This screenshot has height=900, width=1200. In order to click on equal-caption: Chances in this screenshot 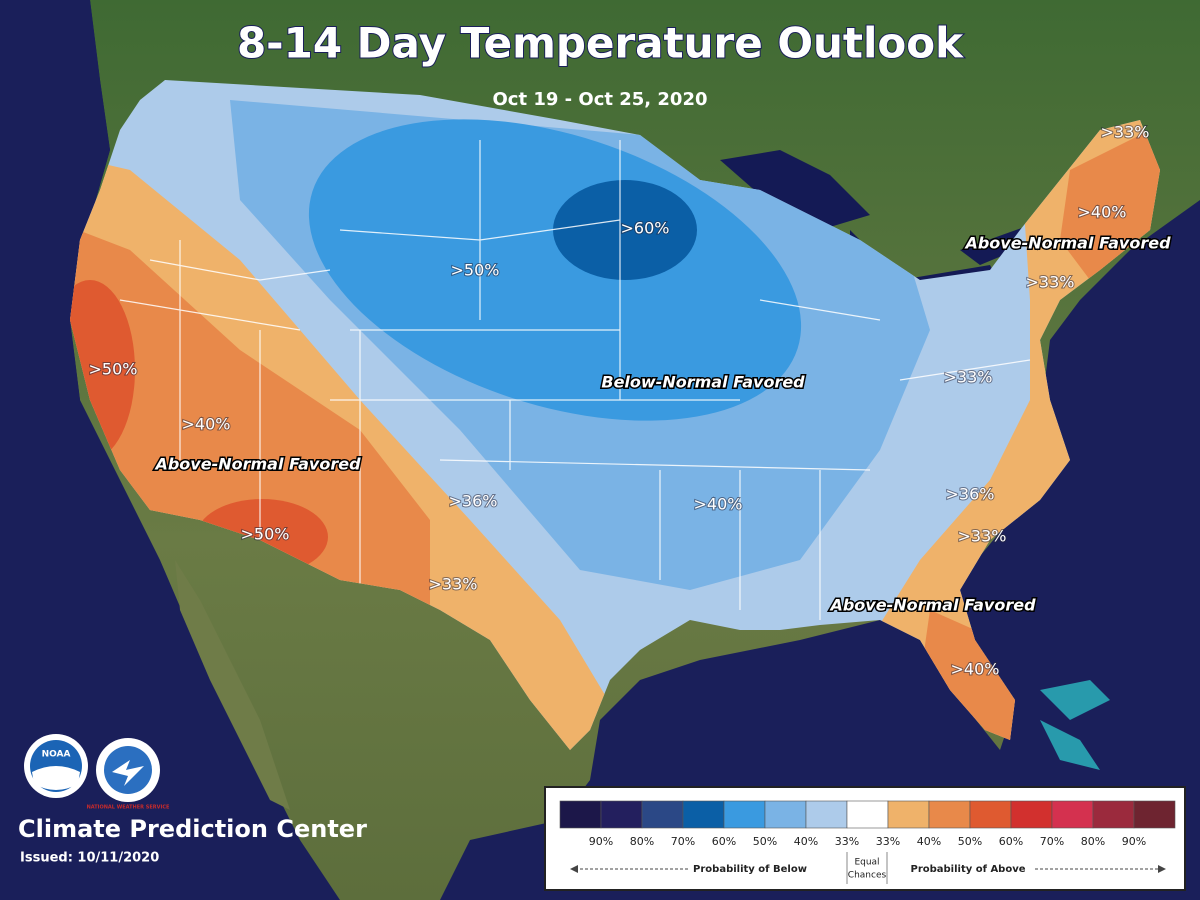, I will do `click(867, 876)`.